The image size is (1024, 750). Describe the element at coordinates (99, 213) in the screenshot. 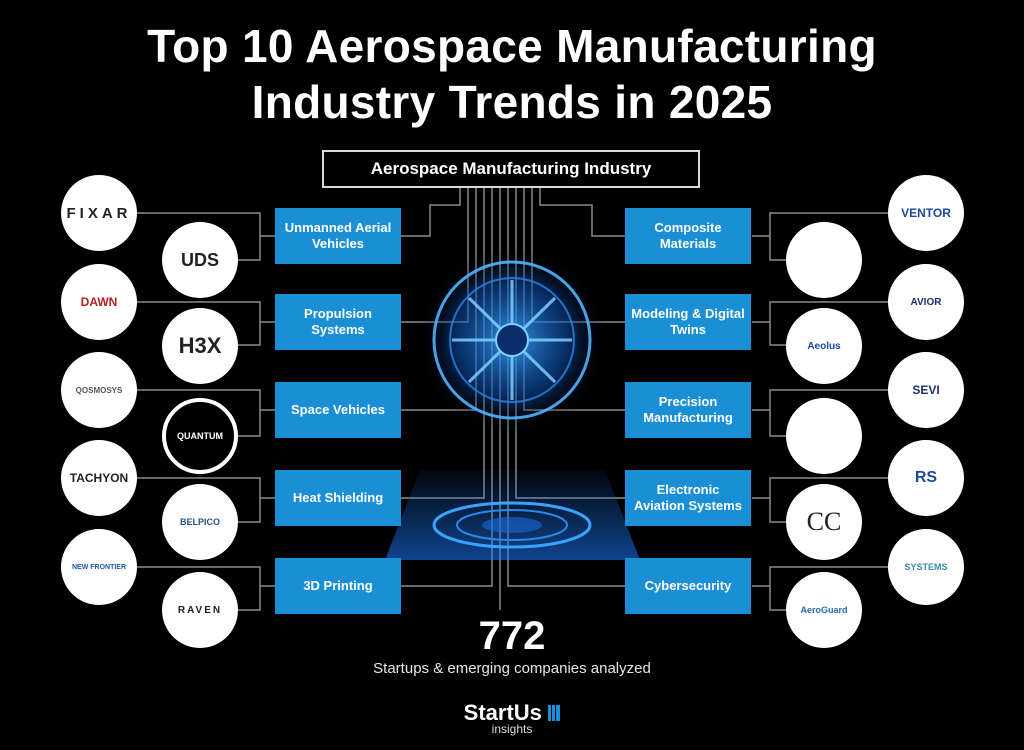

I see `logo-fixar: FIXAR` at that location.